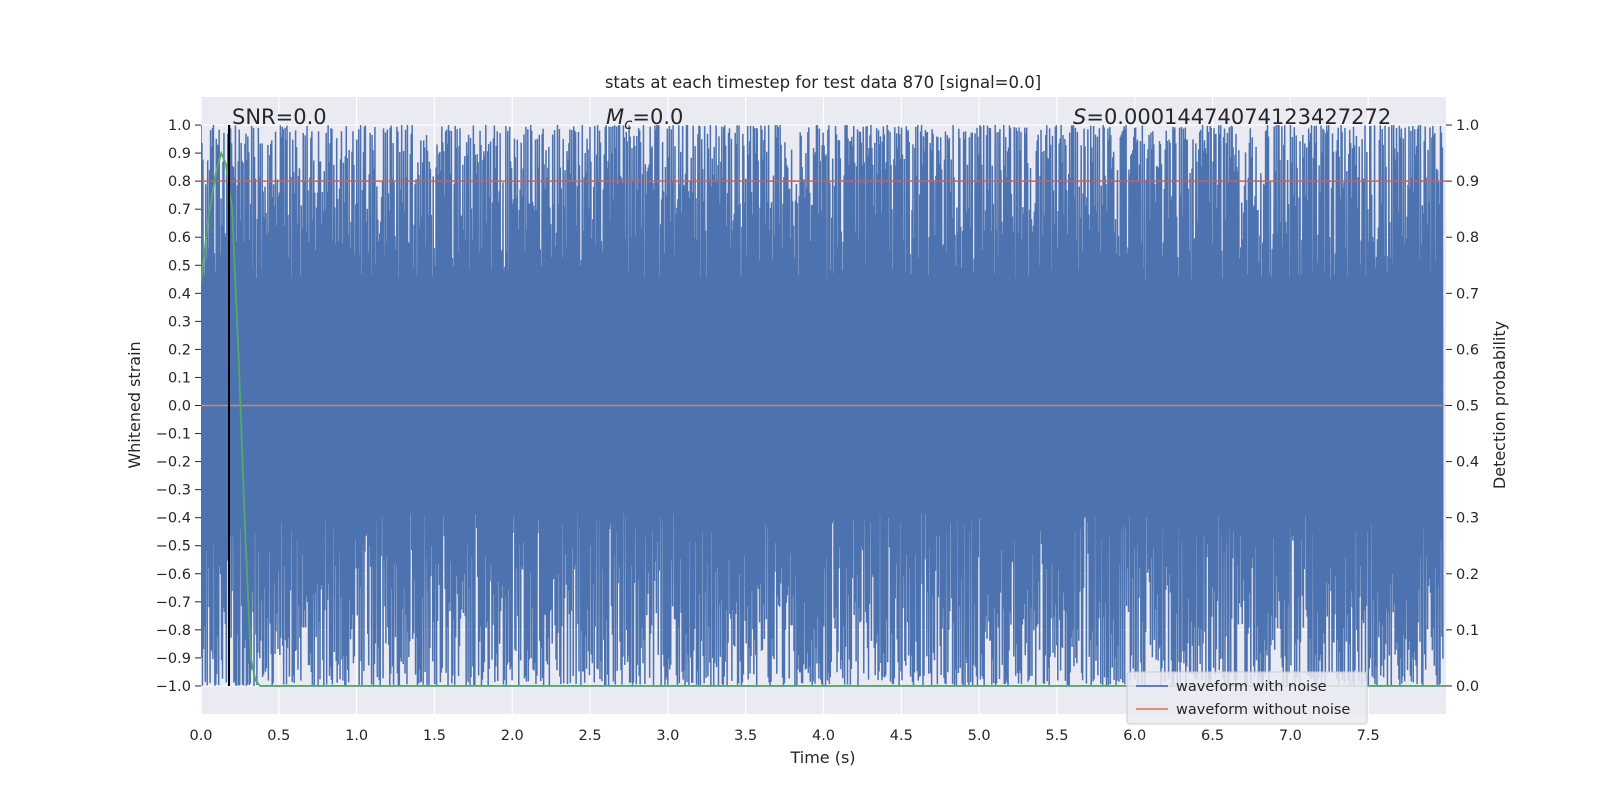  What do you see at coordinates (173, 687) in the screenshot?
I see `y-tick-label: −1.0` at bounding box center [173, 687].